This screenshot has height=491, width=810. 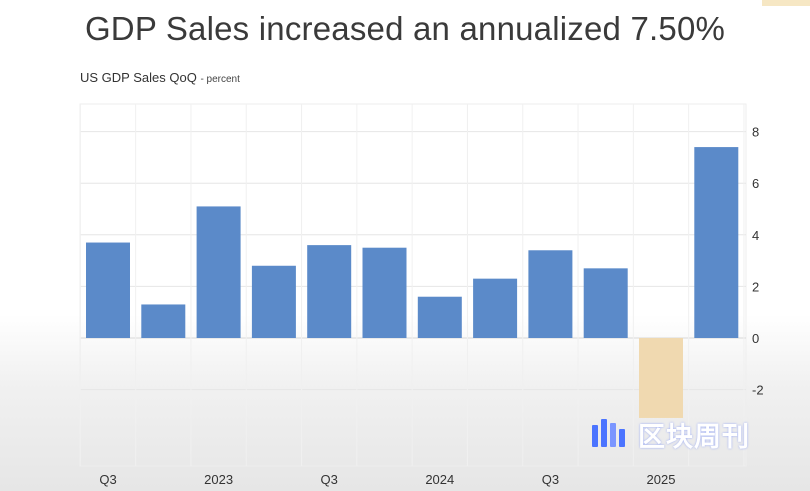 What do you see at coordinates (786, 3) in the screenshot?
I see `corner-tab` at bounding box center [786, 3].